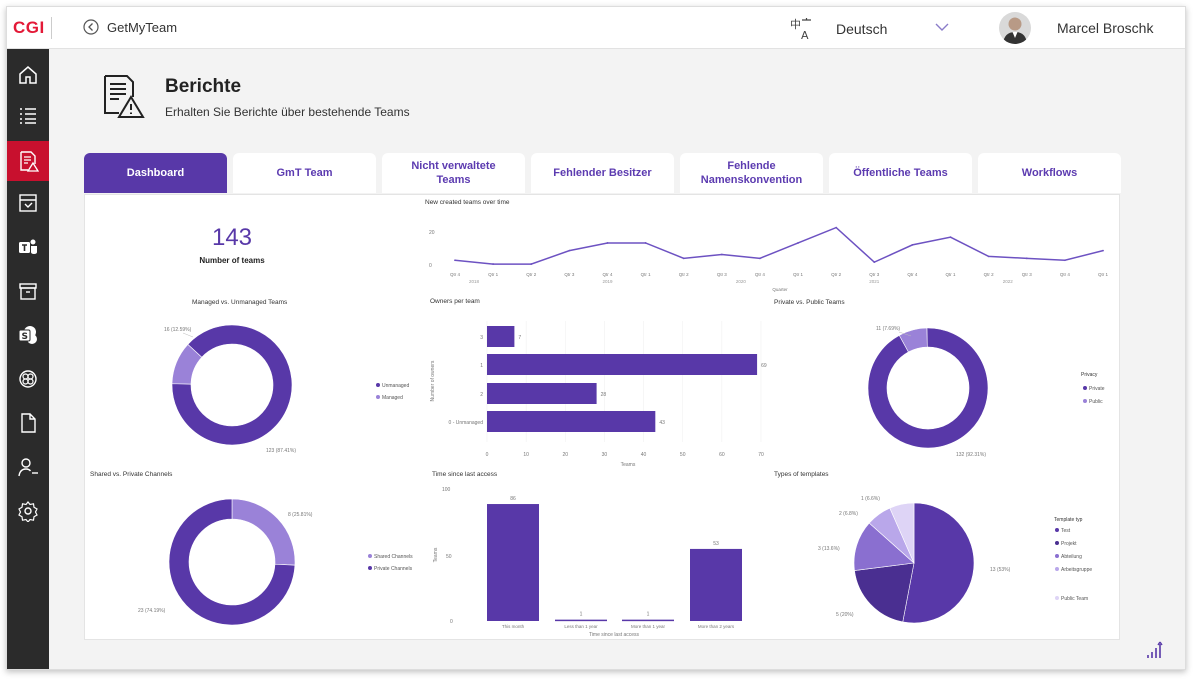 The image size is (1200, 684). Describe the element at coordinates (240, 302) in the screenshot. I see `managed-chart-title: Managed vs. Unmanaged Teams` at that location.